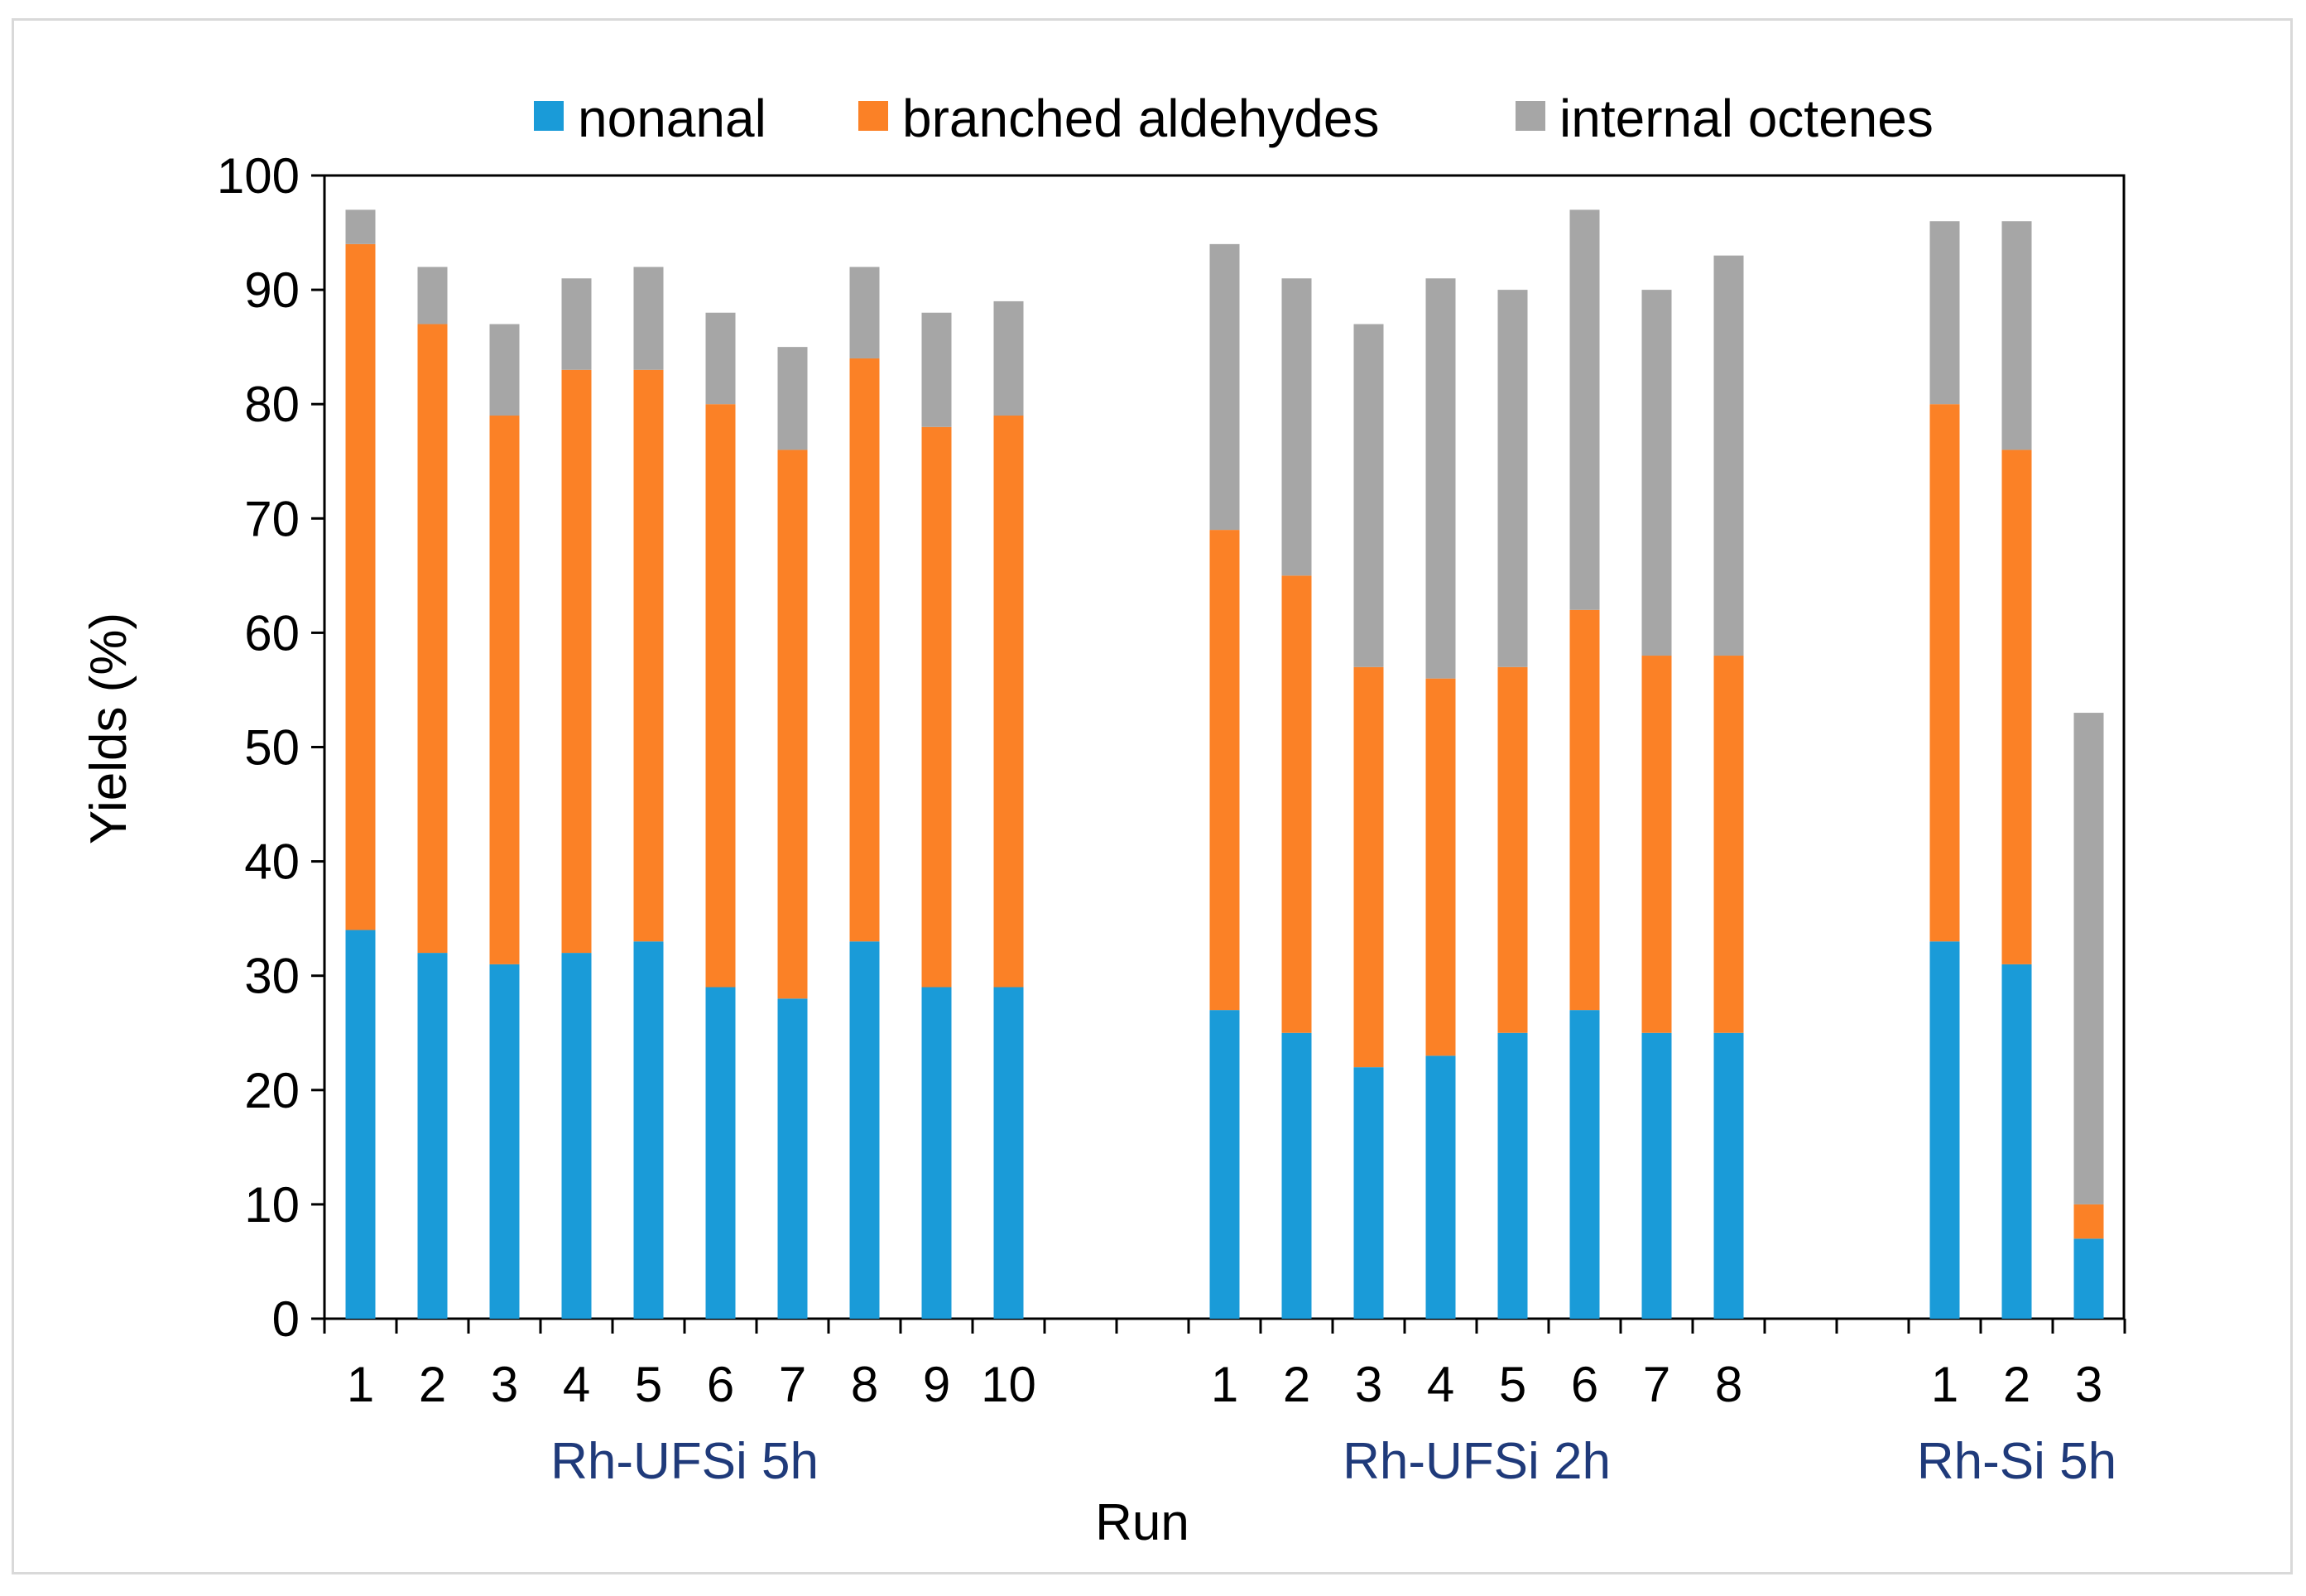  What do you see at coordinates (272, 976) in the screenshot?
I see `y-tick-label: 30` at bounding box center [272, 976].